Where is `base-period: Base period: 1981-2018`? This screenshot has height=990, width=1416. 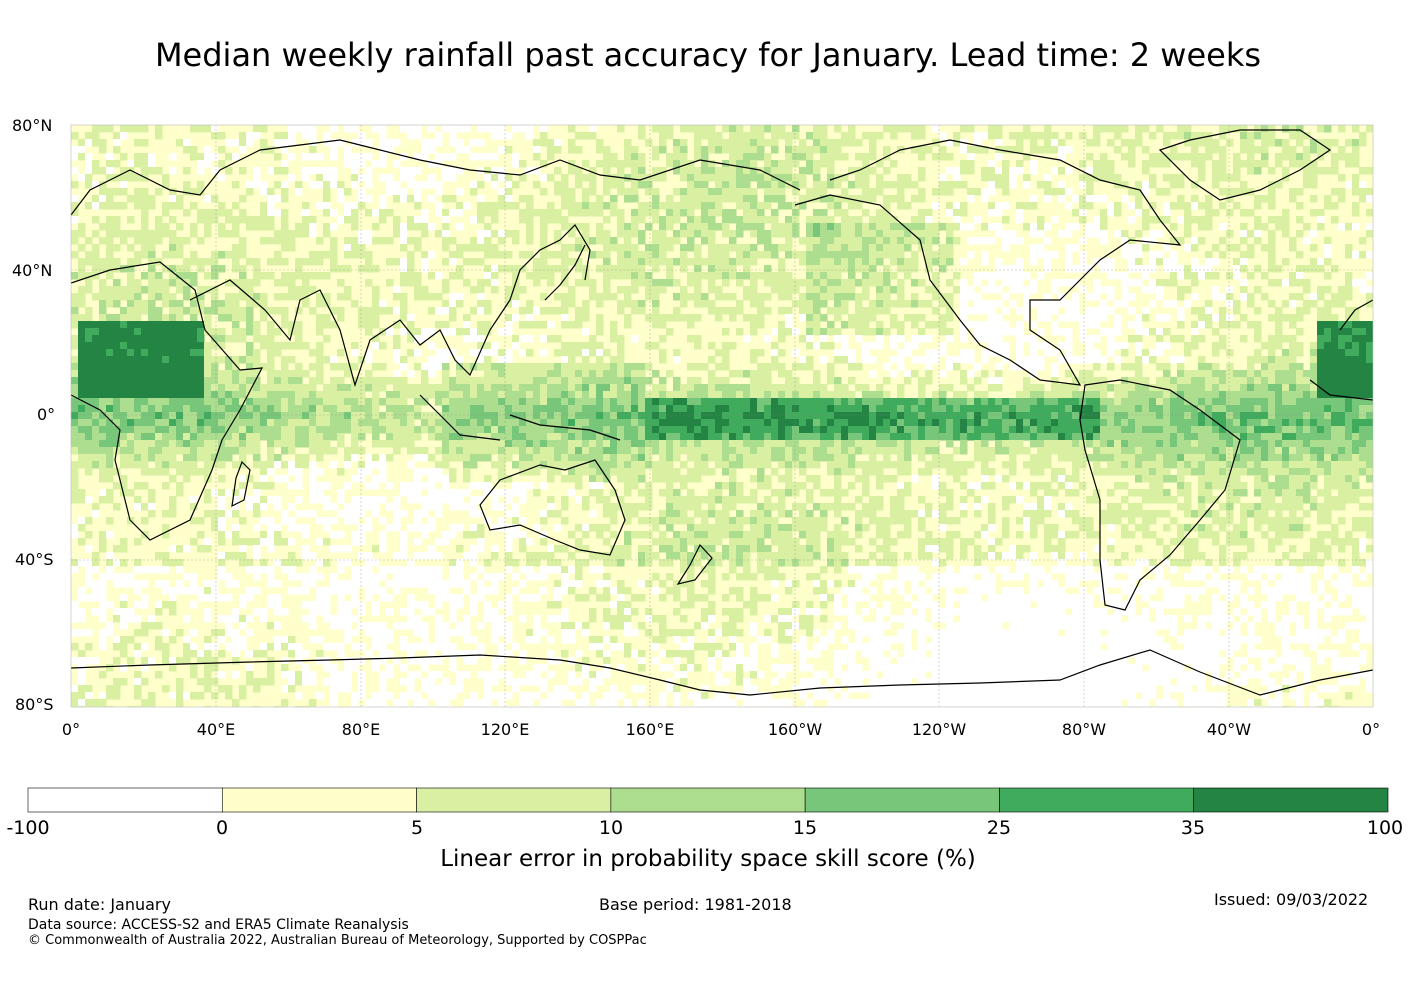 base-period: Base period: 1981-2018 is located at coordinates (695, 904).